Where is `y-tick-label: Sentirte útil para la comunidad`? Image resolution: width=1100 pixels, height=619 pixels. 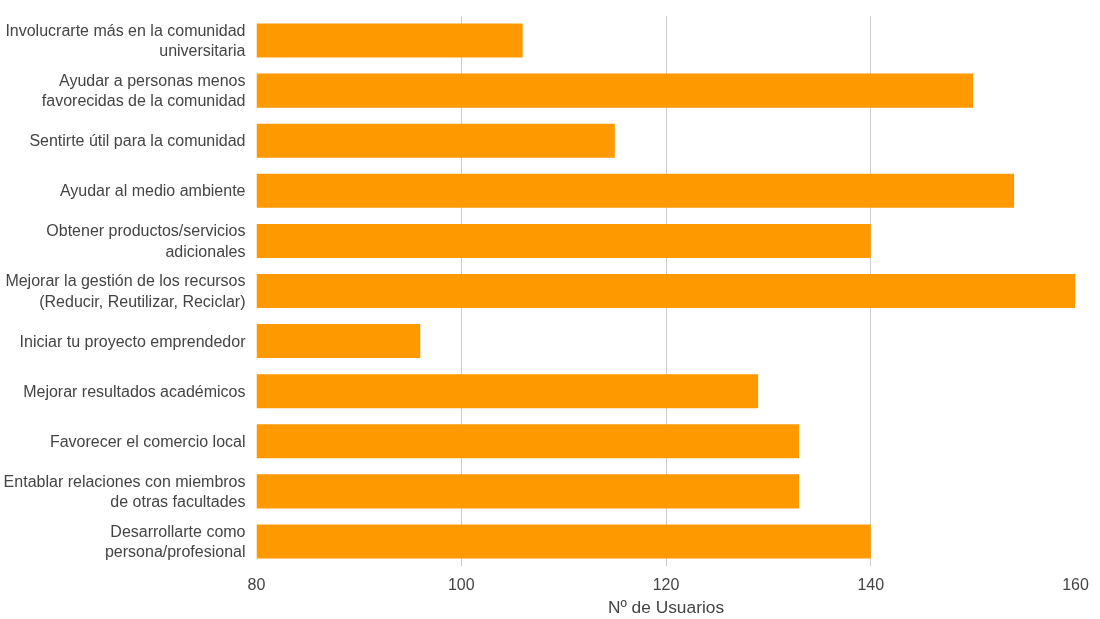
y-tick-label: Sentirte útil para la comunidad is located at coordinates (137, 141).